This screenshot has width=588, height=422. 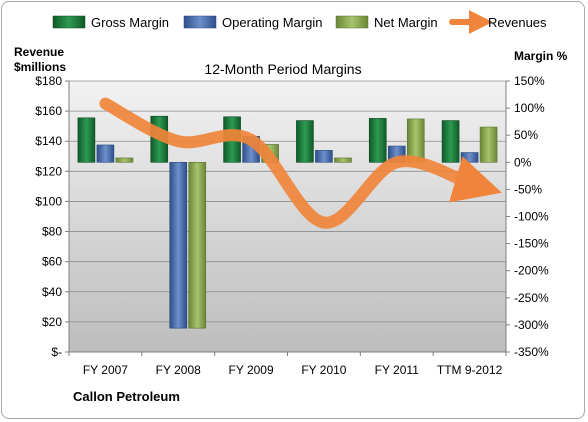 What do you see at coordinates (126, 396) in the screenshot?
I see `company-name: Callon Petroleum` at bounding box center [126, 396].